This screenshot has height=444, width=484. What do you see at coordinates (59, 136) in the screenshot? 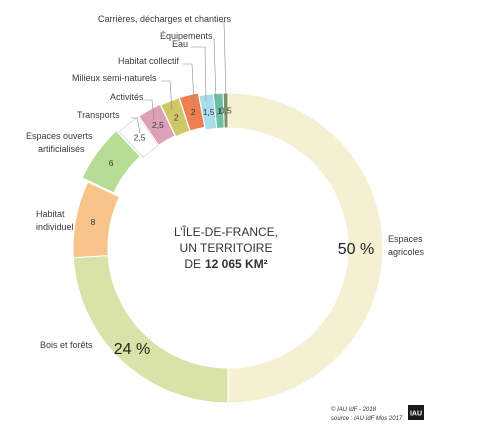
I see `slice-label-4-line-1: Espaces ouverts` at bounding box center [59, 136].